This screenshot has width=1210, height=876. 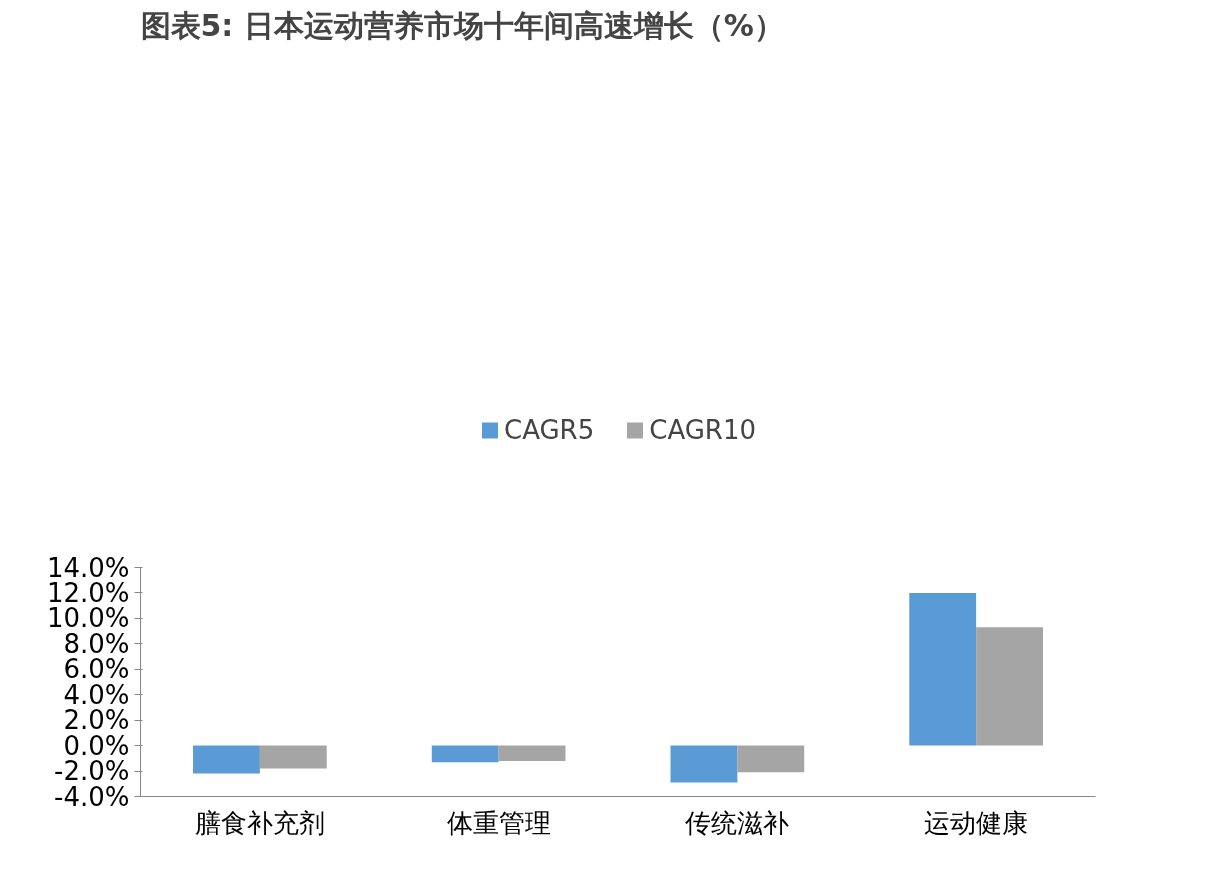 What do you see at coordinates (462, 25) in the screenshot?
I see `chart-title: 图表5: 日本运动营养市场十年间高速增长（%）` at bounding box center [462, 25].